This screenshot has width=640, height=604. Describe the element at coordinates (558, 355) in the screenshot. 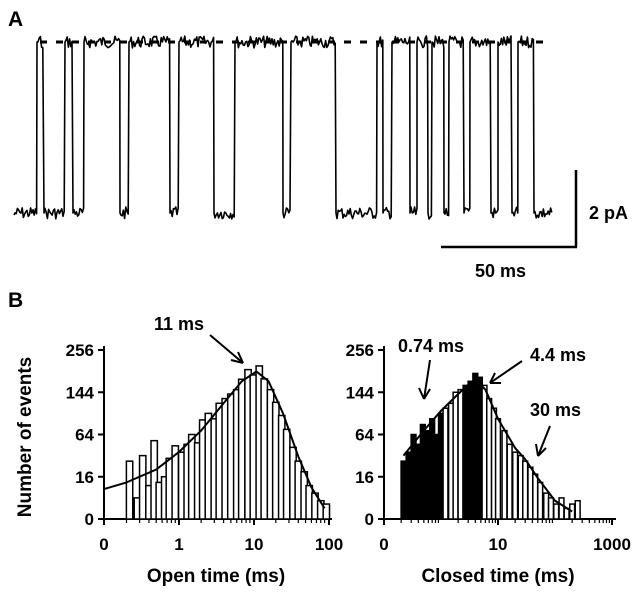

I see `closed-time-annotation-mid: 4.4 ms` at that location.